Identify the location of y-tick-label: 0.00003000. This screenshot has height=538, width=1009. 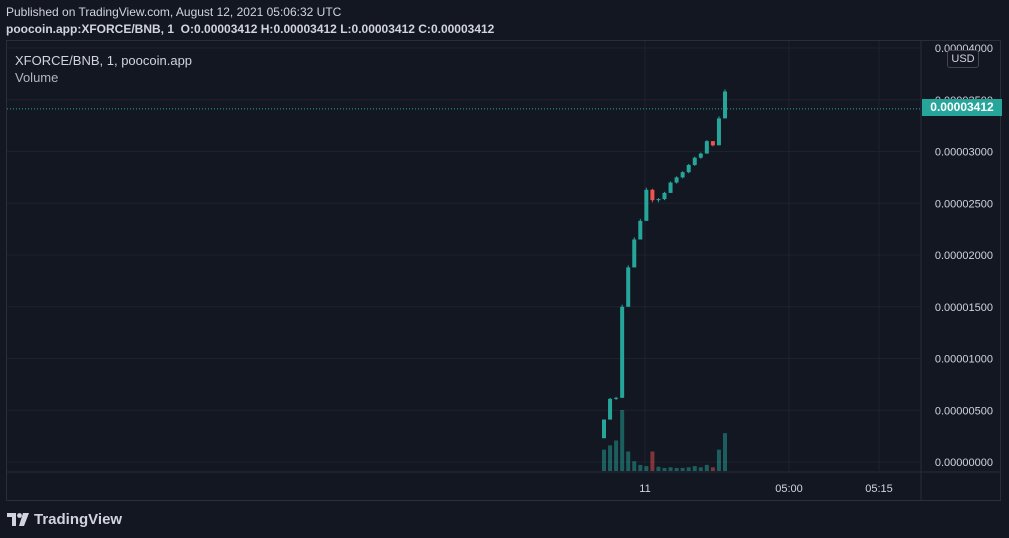
(964, 153).